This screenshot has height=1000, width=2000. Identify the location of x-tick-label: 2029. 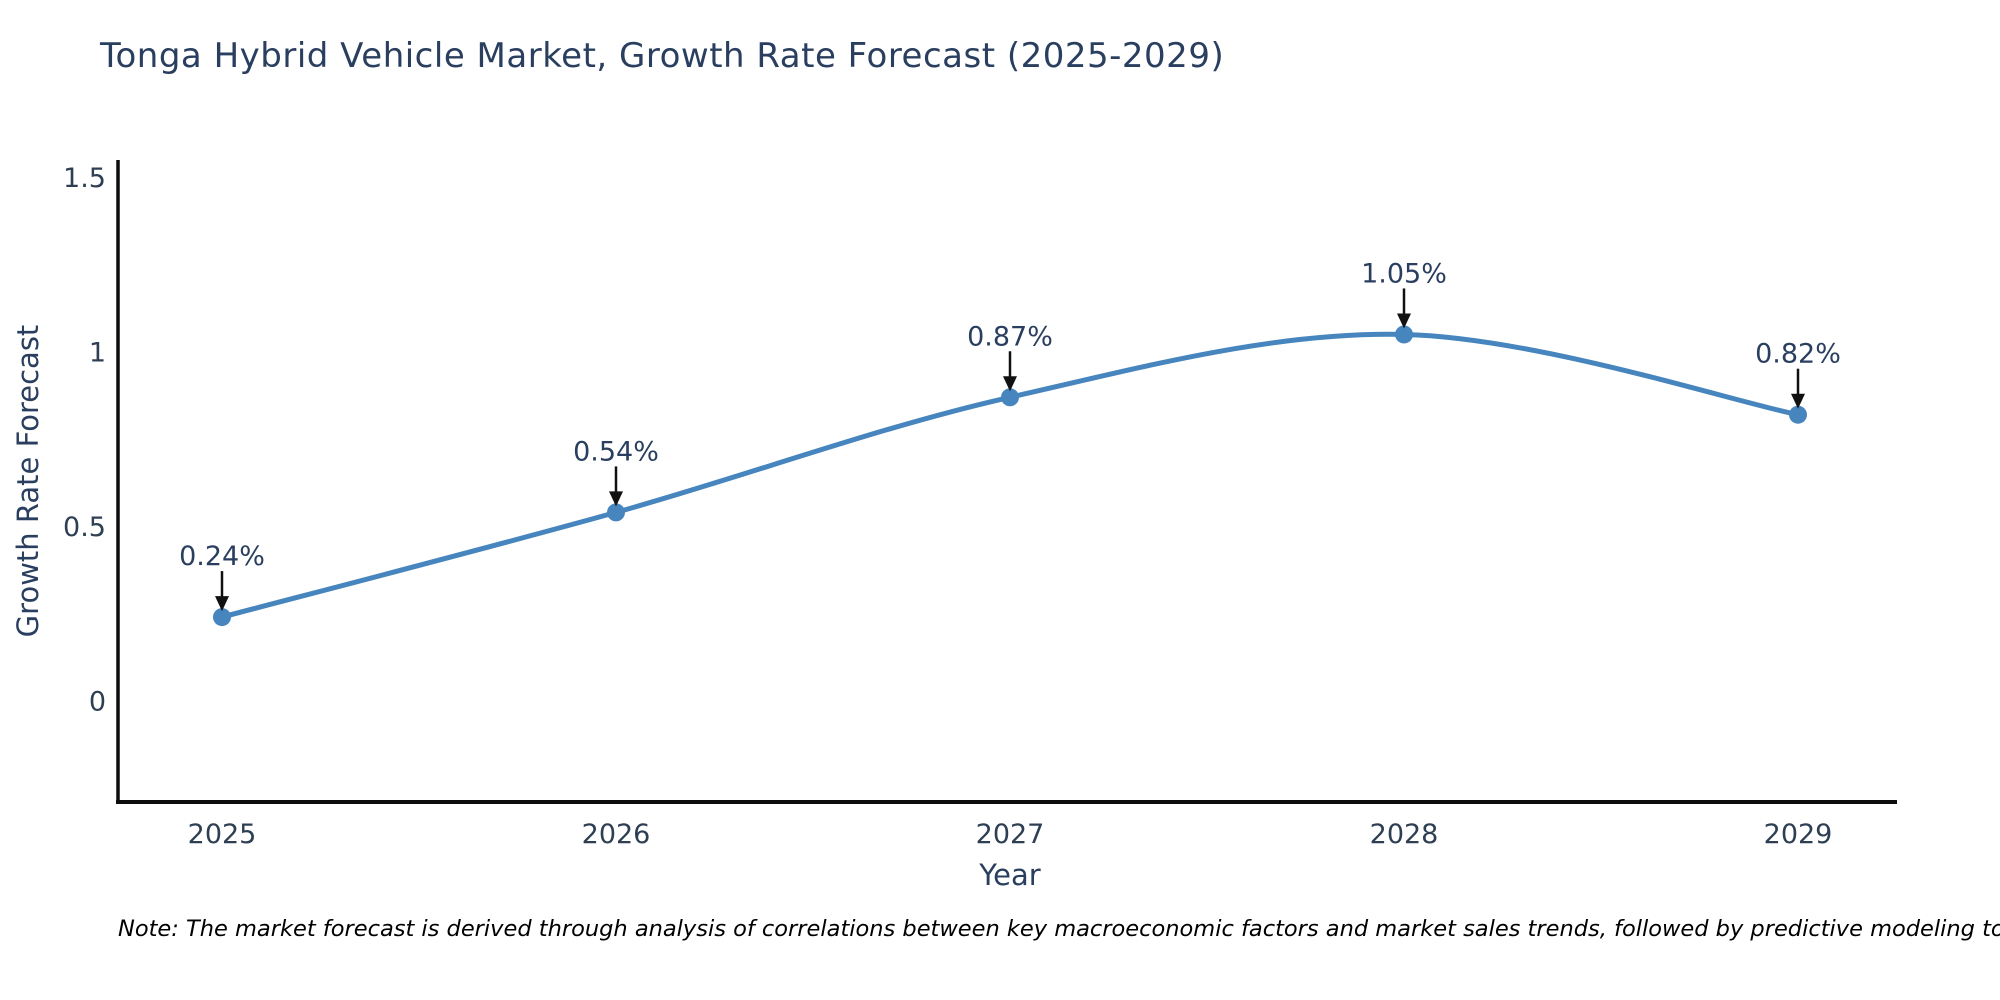
(1798, 834).